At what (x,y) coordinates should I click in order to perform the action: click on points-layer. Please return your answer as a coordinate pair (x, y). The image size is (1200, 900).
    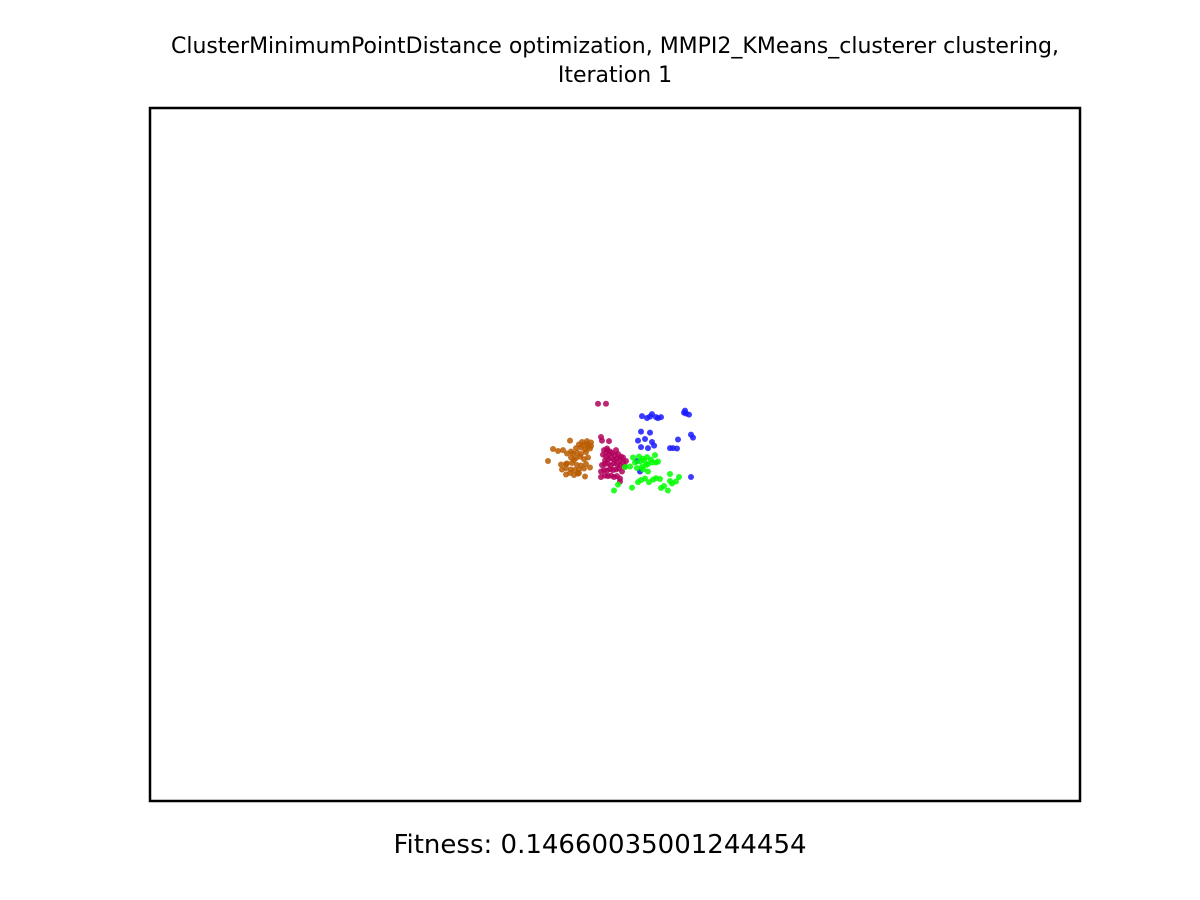
    Looking at the image, I should click on (620, 447).